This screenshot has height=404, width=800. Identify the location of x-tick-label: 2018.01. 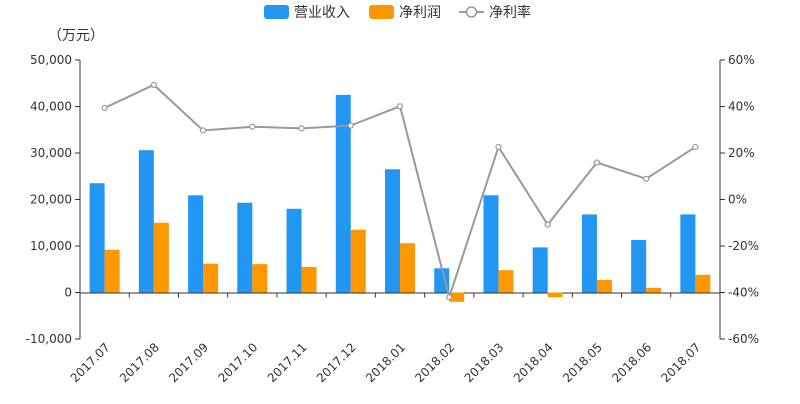
(385, 362).